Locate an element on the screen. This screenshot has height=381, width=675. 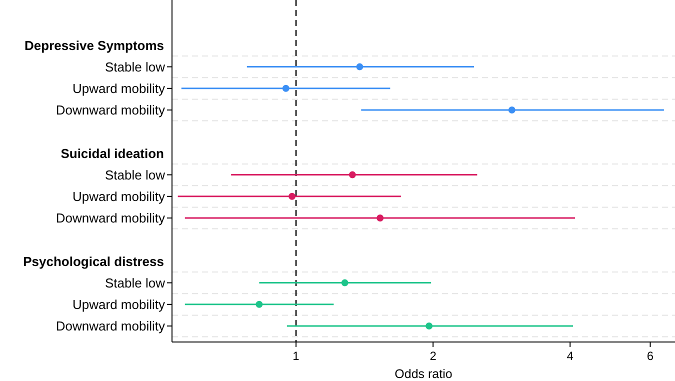
x-tick-label: 4 is located at coordinates (570, 356).